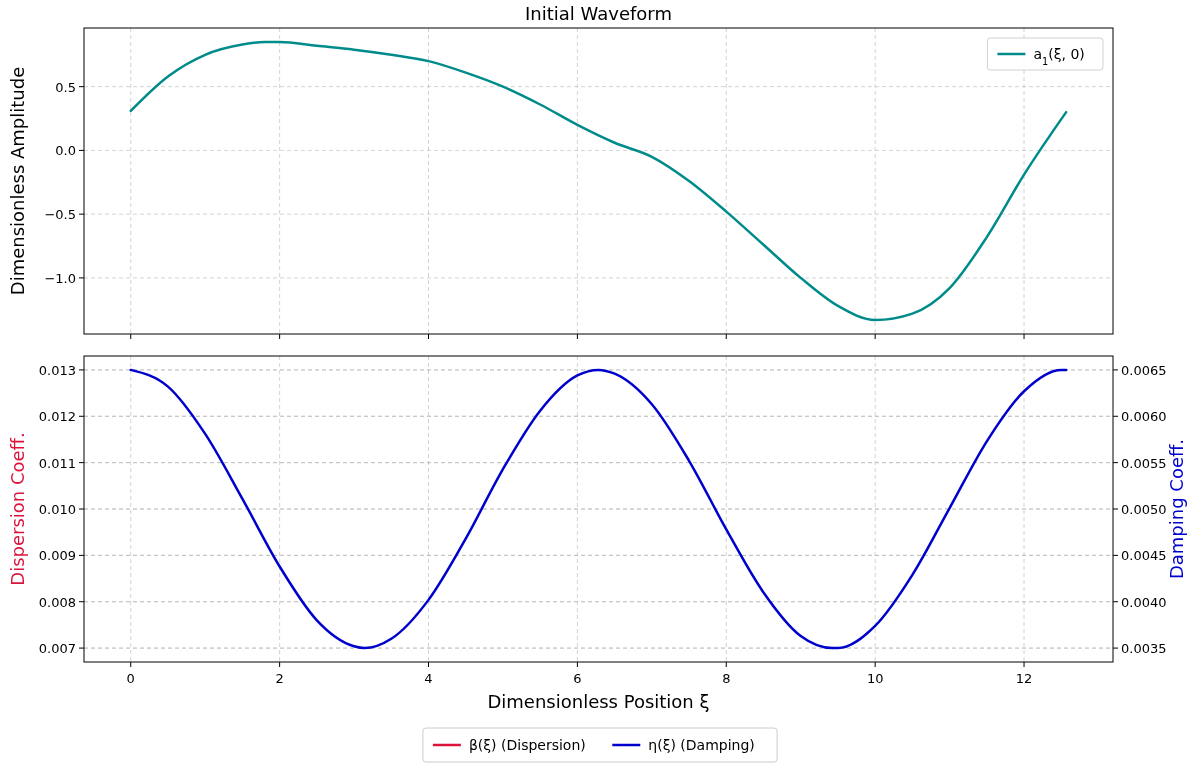 The width and height of the screenshot is (1200, 765). What do you see at coordinates (1144, 602) in the screenshot?
I see `y2-tick-label: 0.0040` at bounding box center [1144, 602].